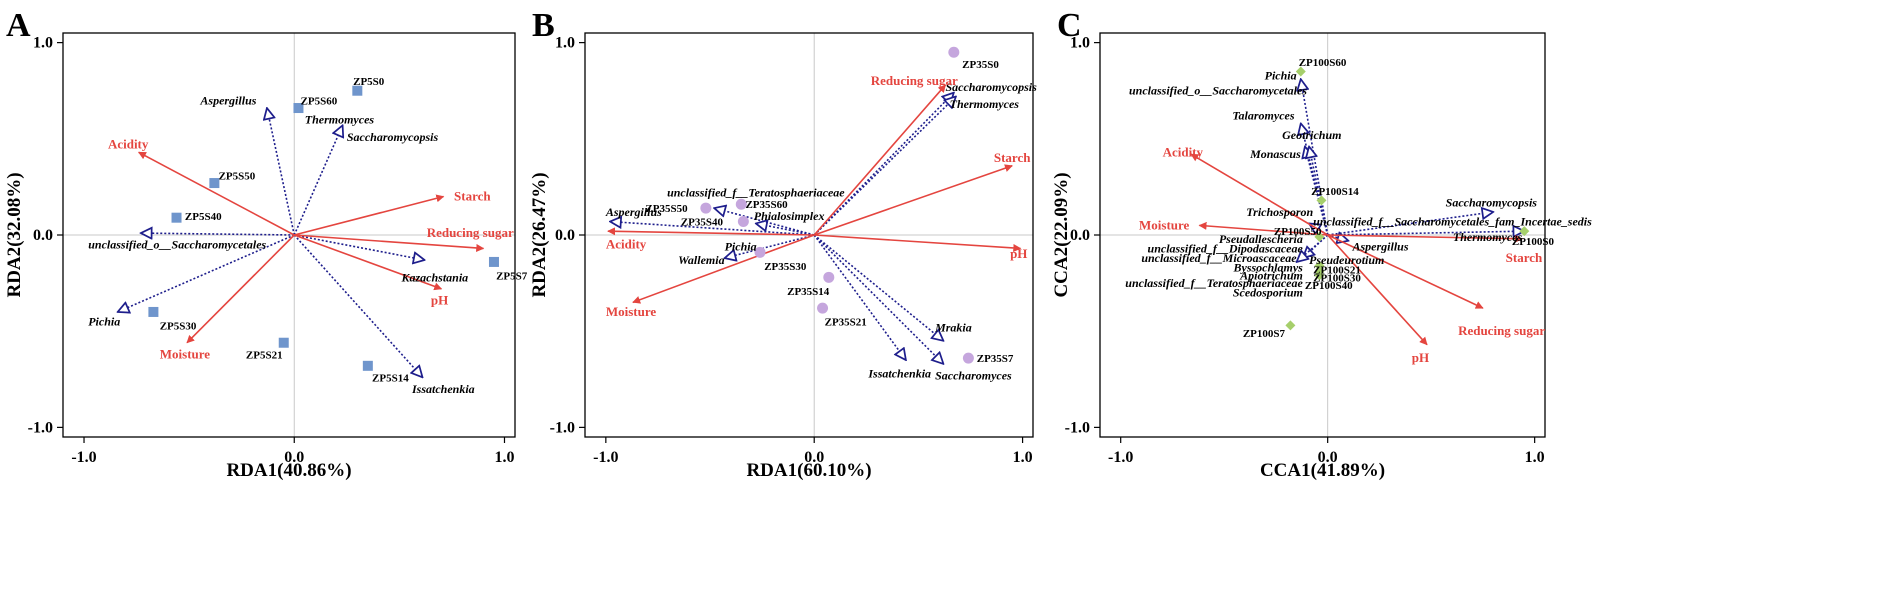 This screenshot has width=1902, height=597. Describe the element at coordinates (1264, 334) in the screenshot. I see `sample-label-zp100s7: ZP100S7` at that location.